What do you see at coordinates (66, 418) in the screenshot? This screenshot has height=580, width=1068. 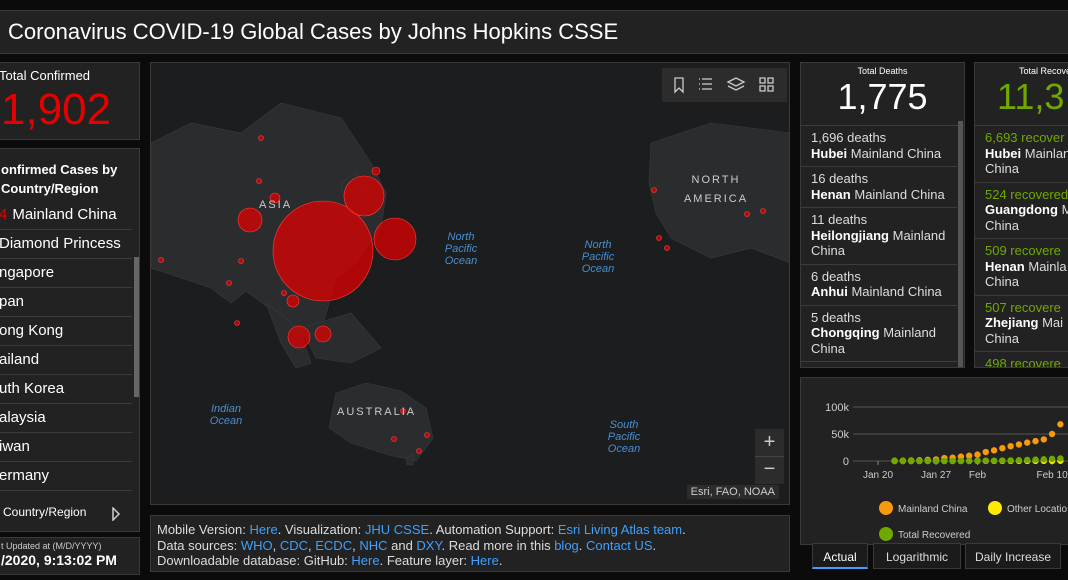 I see `country-row: alaysia` at bounding box center [66, 418].